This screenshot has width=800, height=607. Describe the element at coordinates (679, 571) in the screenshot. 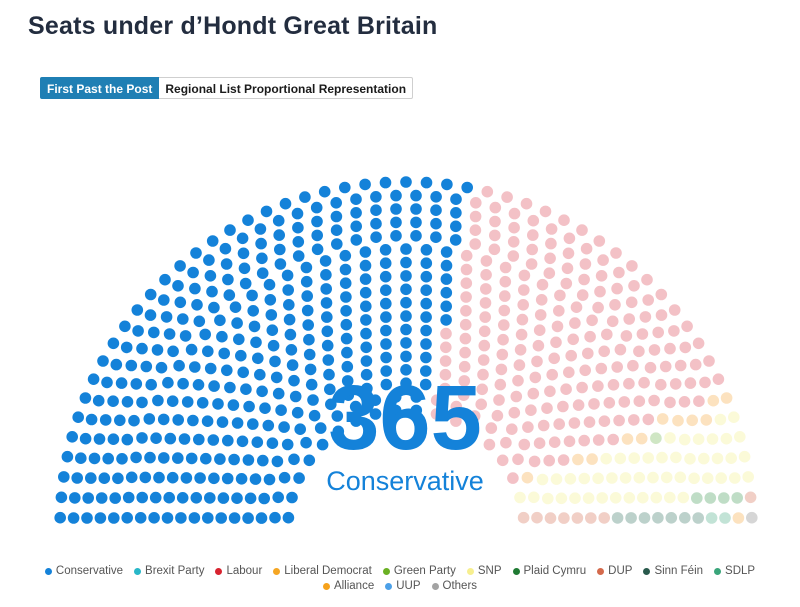

I see `legend-label: Sinn Féin` at that location.